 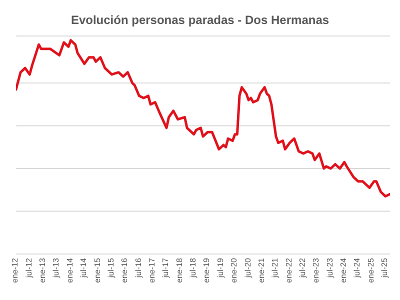 What do you see at coordinates (220, 268) in the screenshot?
I see `x-tick-label: jul-19` at bounding box center [220, 268].